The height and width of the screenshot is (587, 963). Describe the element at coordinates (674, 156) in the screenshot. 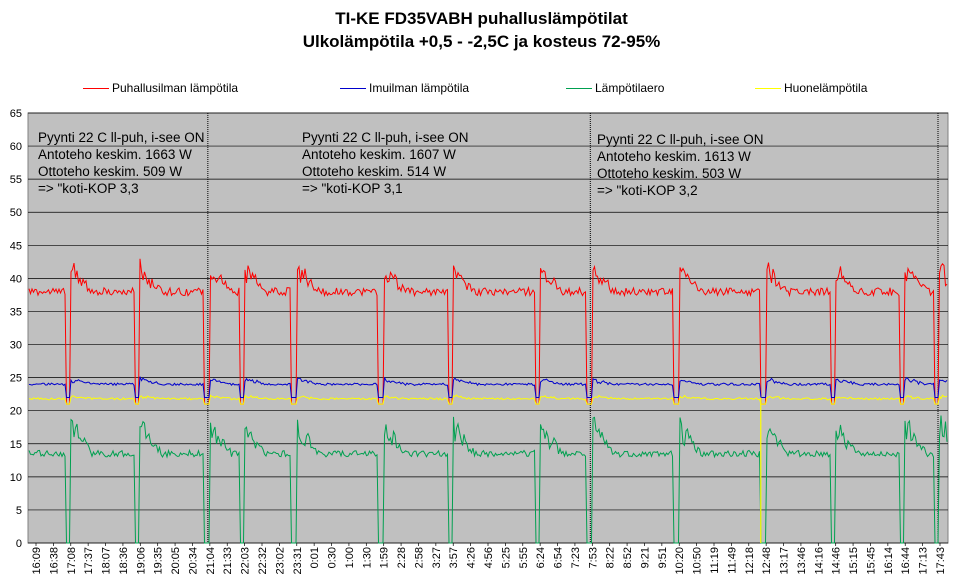

I see `annotation-2-line-1: Antoteho keskim. 1613 W` at that location.